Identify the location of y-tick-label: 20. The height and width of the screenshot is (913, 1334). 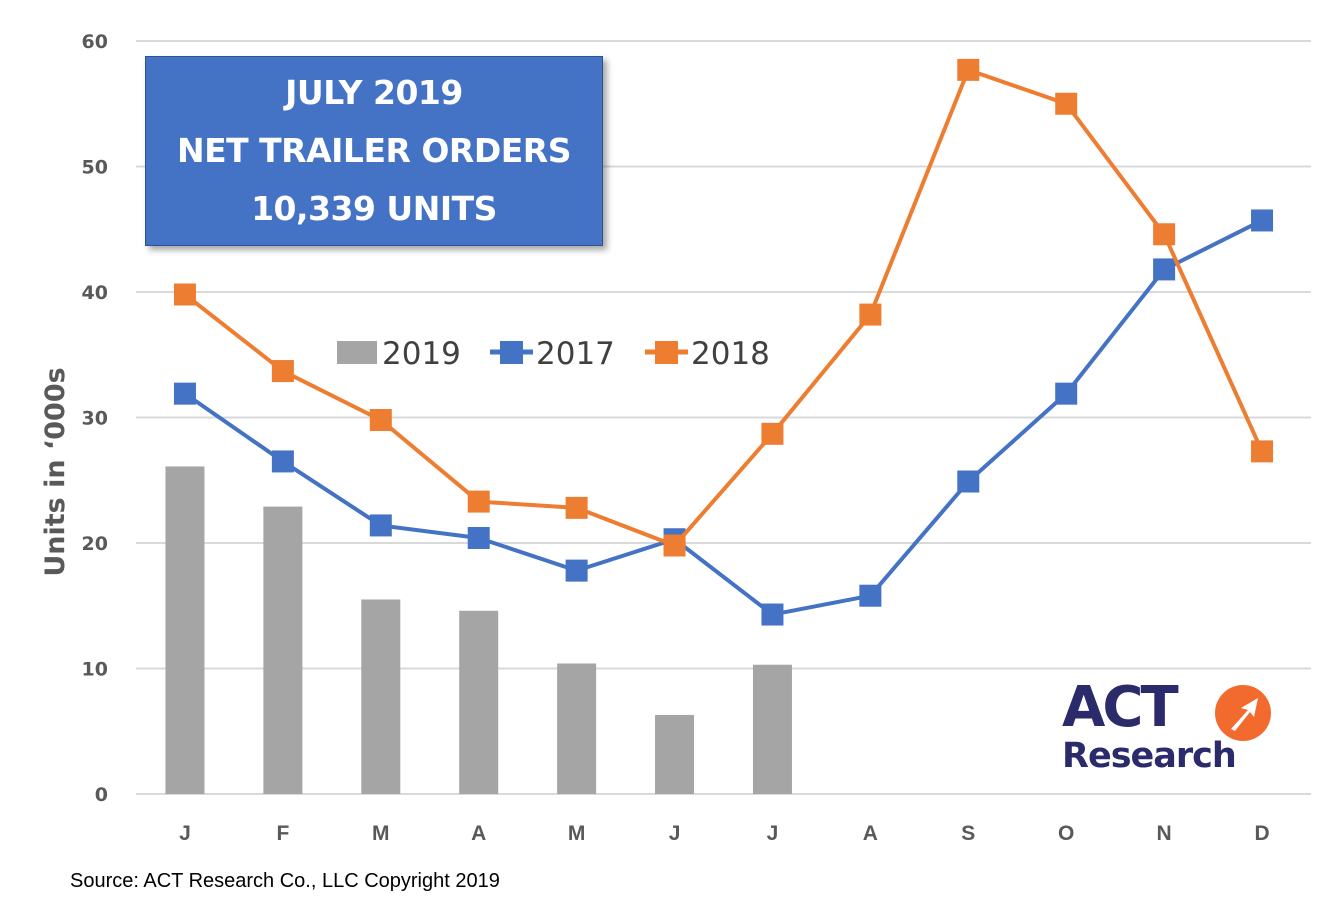
(95, 544).